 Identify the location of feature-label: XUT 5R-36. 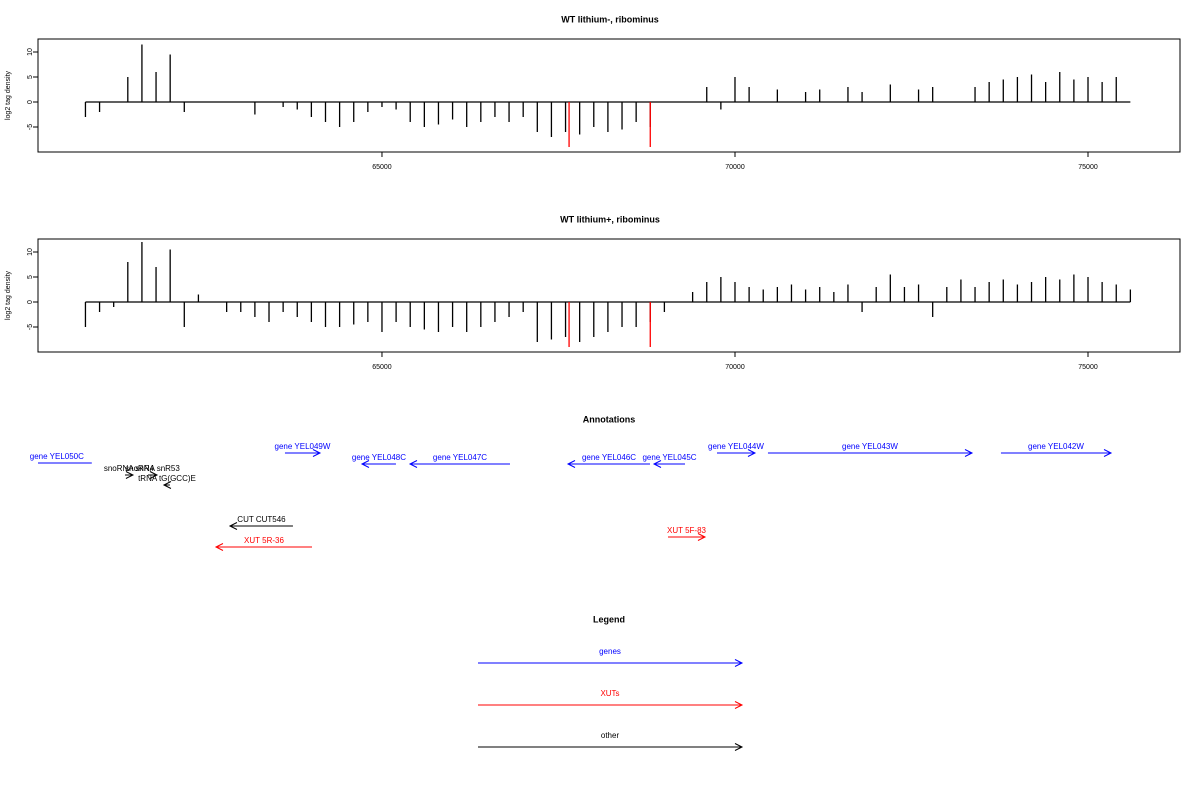
(264, 540).